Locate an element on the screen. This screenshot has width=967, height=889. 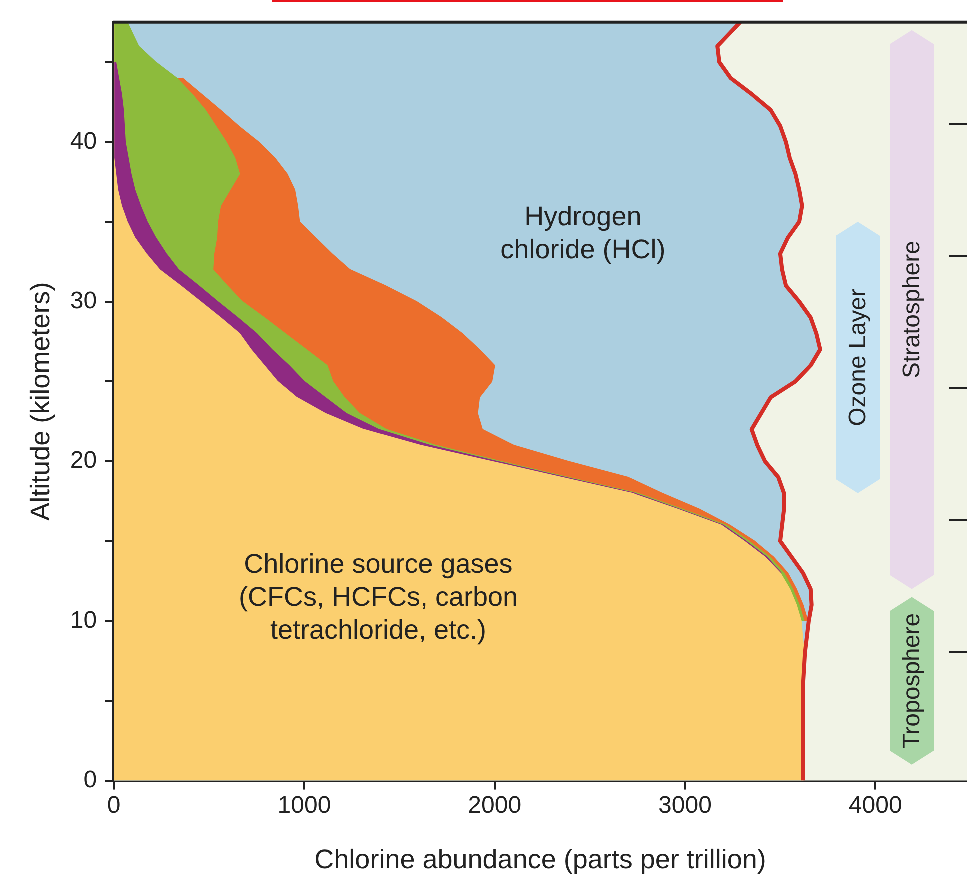
x-tick-label: 0 is located at coordinates (114, 805).